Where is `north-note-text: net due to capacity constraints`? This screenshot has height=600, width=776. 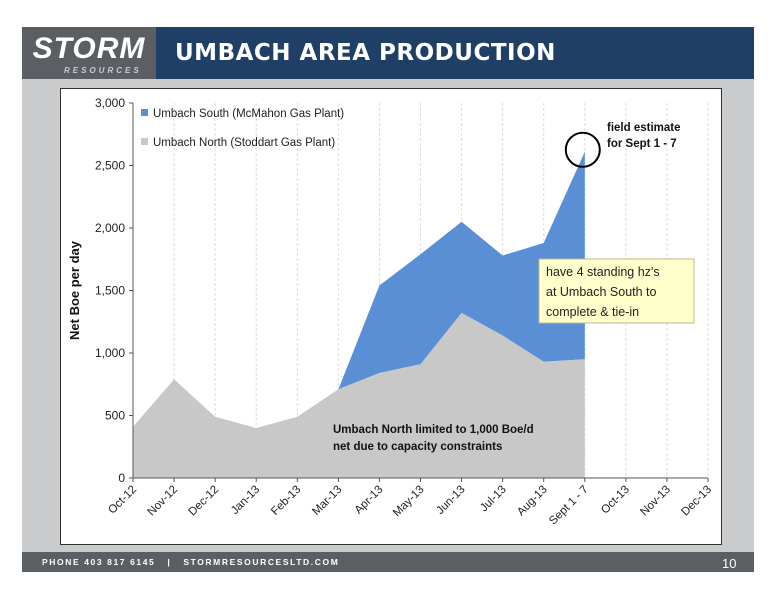
north-note-text: net due to capacity constraints is located at coordinates (417, 447).